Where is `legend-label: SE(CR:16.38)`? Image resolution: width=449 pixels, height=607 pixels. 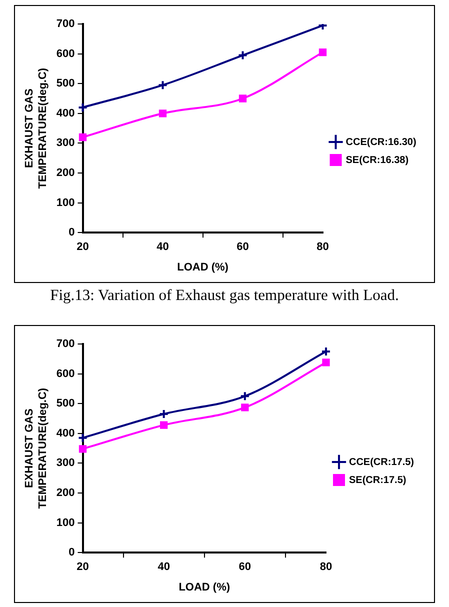
legend-label: SE(CR:16.38) is located at coordinates (377, 160).